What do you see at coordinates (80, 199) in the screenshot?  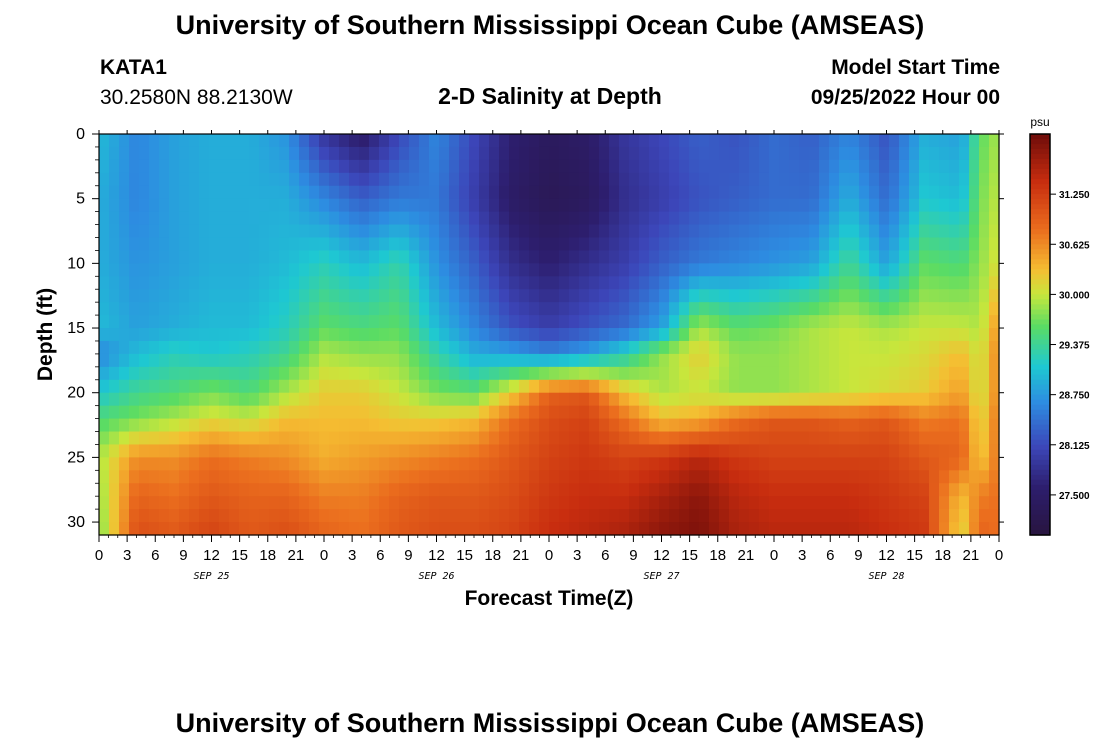 I see `y-tick-label: 5` at bounding box center [80, 199].